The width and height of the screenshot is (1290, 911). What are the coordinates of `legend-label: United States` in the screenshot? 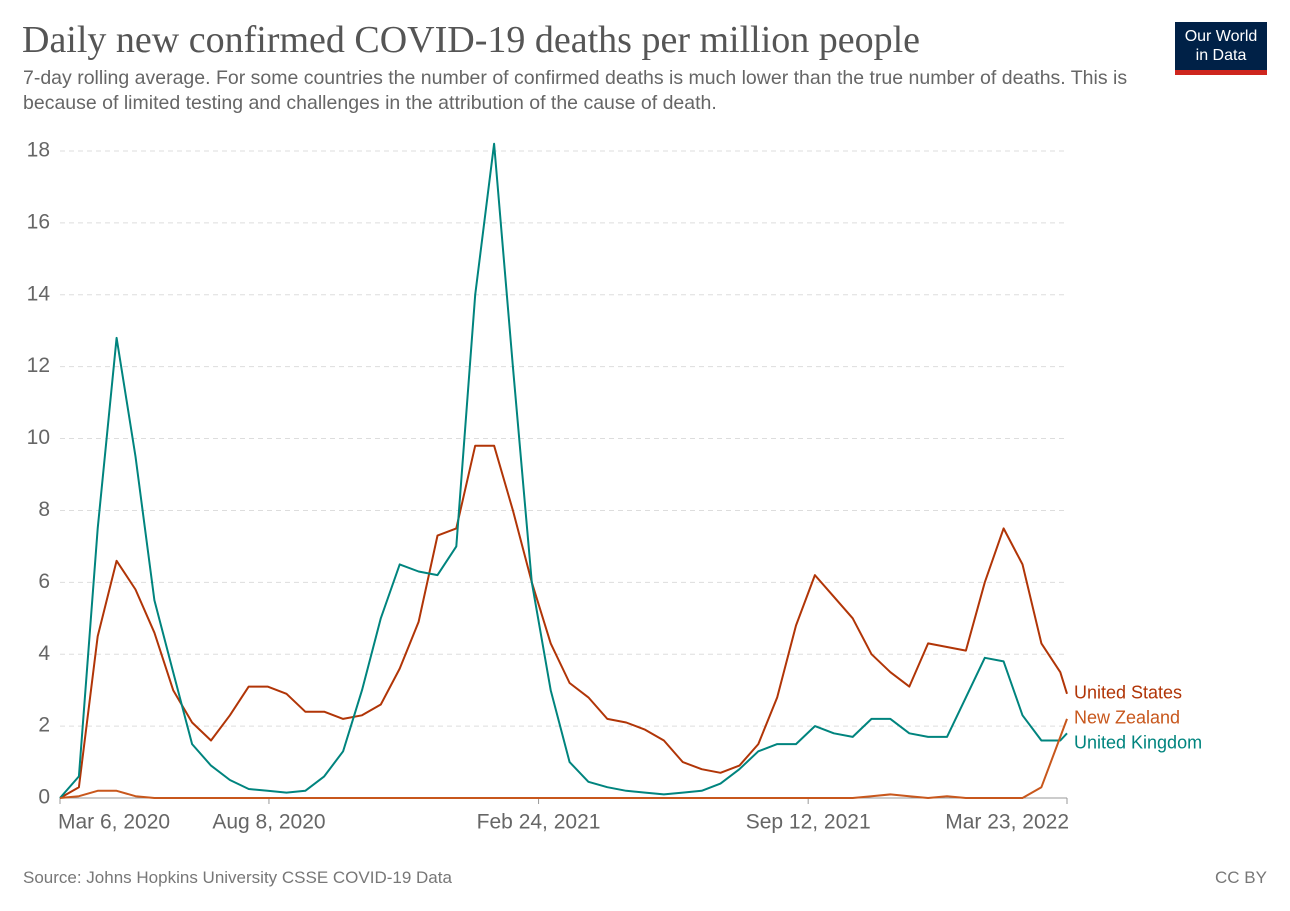 It's located at (1128, 693).